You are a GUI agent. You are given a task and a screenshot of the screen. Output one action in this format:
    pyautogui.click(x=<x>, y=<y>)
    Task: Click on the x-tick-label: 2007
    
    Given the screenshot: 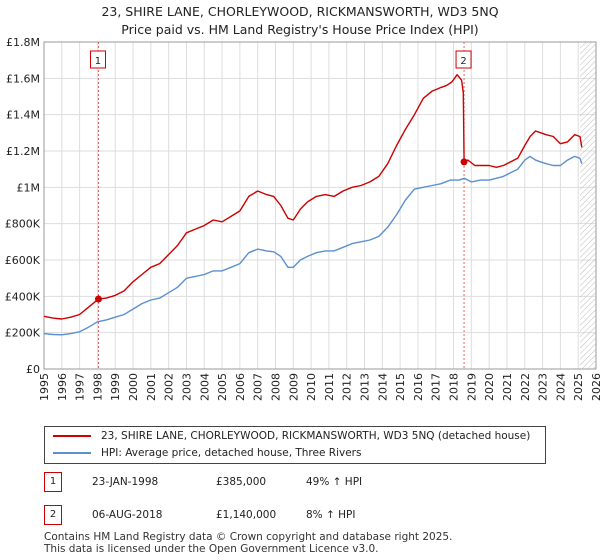 What is the action you would take?
    pyautogui.click(x=258, y=387)
    